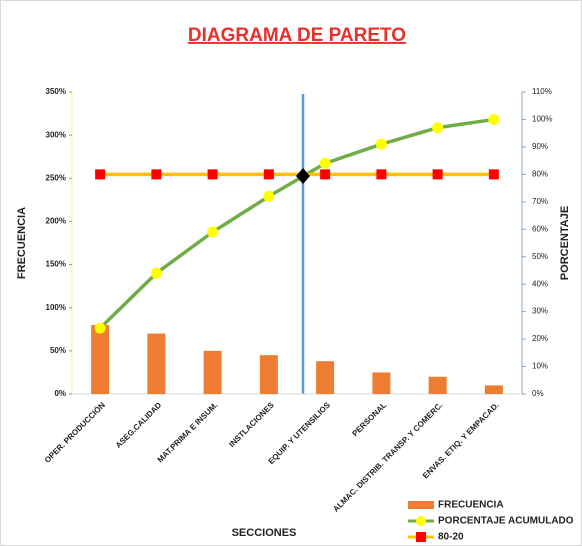  What do you see at coordinates (540, 256) in the screenshot?
I see `y2-tick-label: 50%` at bounding box center [540, 256].